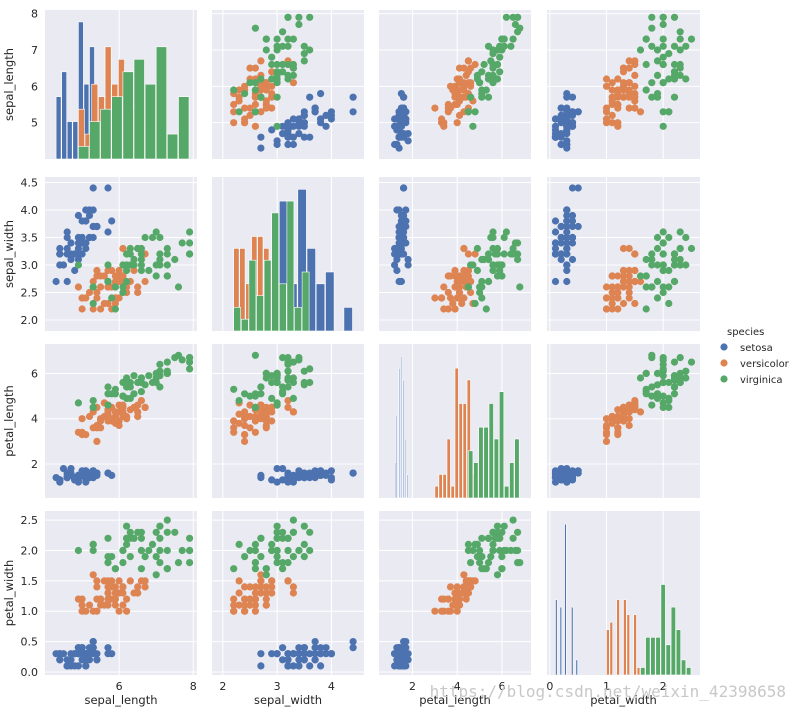 This screenshot has height=712, width=798. What do you see at coordinates (765, 364) in the screenshot?
I see `legend-entry-versicolor: versicolor` at bounding box center [765, 364].